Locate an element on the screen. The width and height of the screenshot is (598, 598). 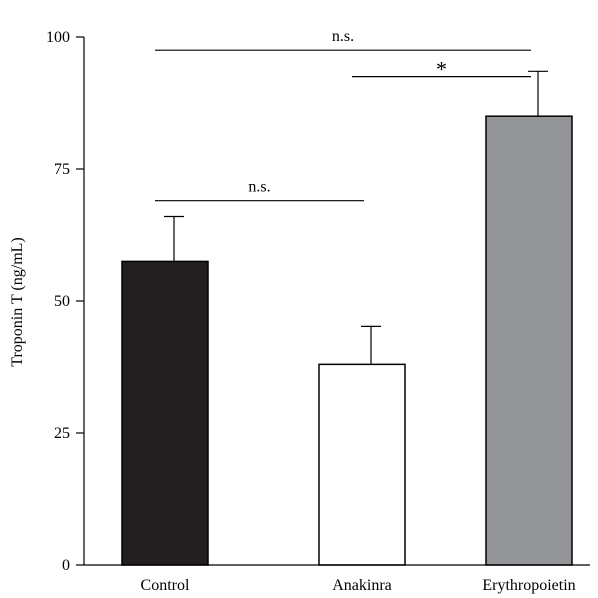
x-category-label: Control is located at coordinates (165, 585).